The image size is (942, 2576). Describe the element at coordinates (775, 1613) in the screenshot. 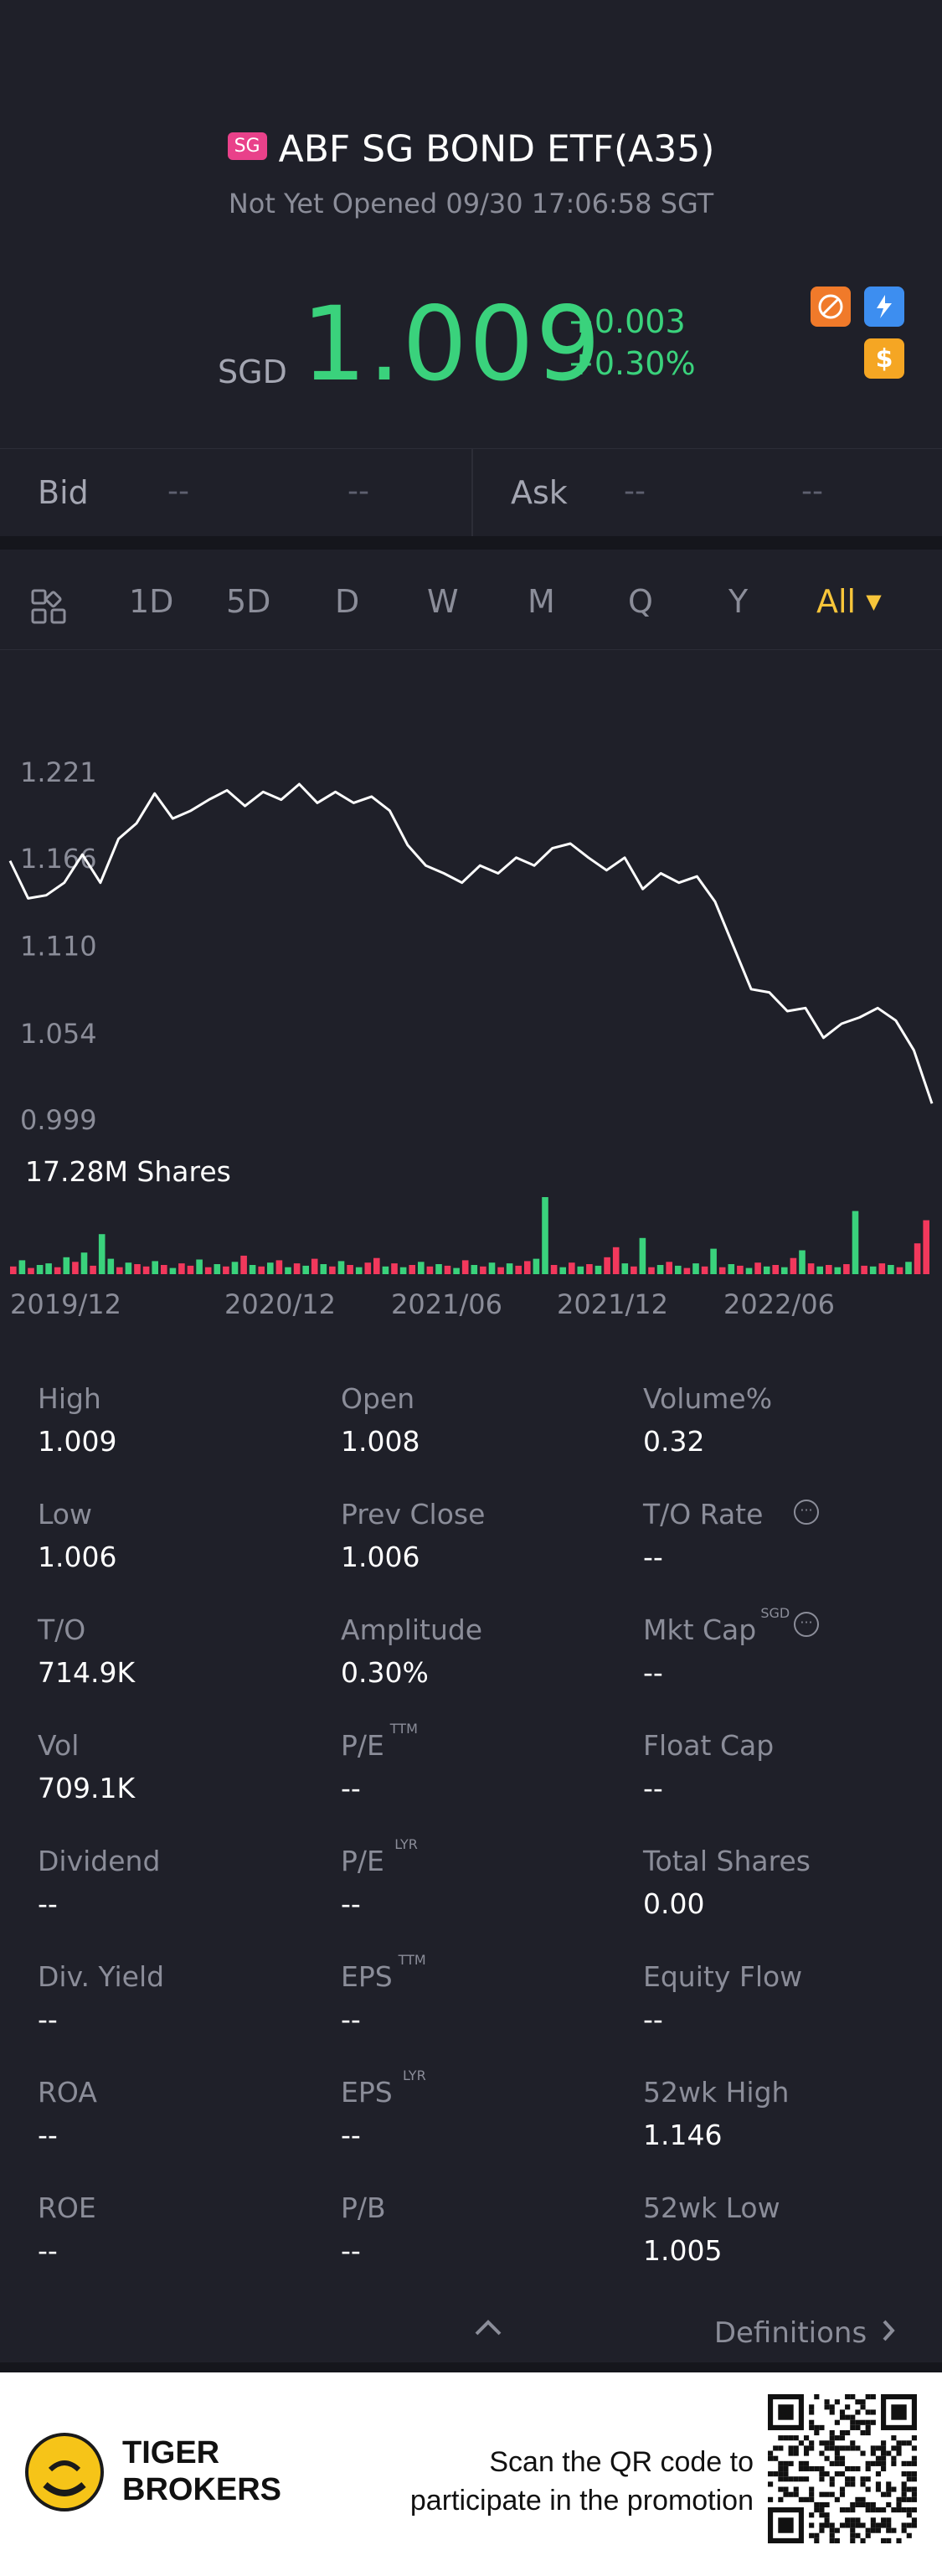

I see `metric-label-sup: SGD` at that location.